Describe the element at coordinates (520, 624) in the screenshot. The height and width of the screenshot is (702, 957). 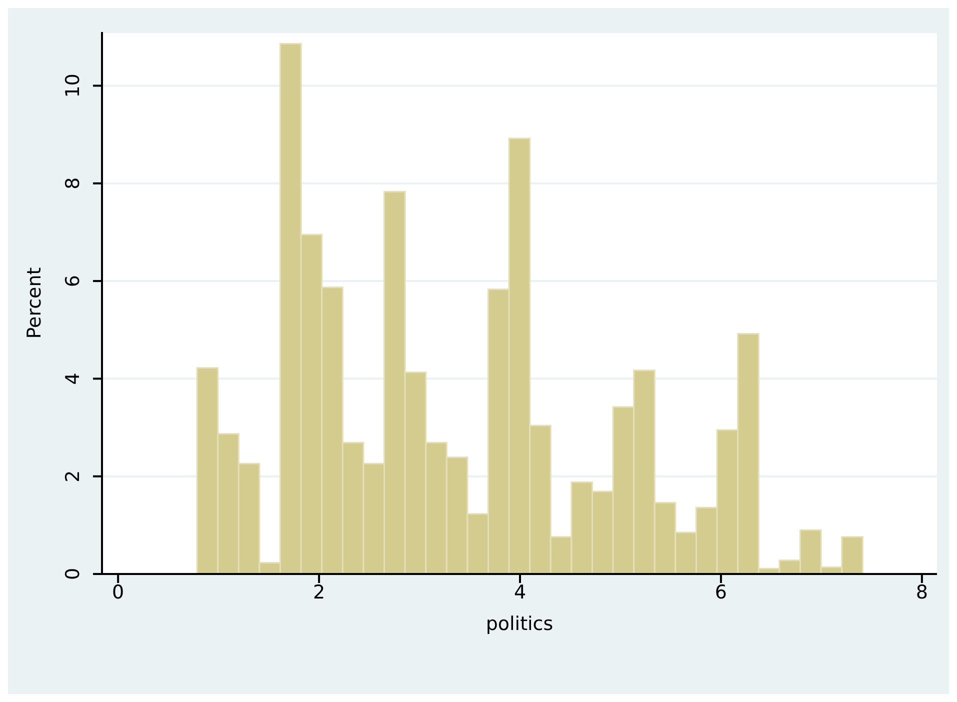
I see `x-axis-title: politics` at that location.